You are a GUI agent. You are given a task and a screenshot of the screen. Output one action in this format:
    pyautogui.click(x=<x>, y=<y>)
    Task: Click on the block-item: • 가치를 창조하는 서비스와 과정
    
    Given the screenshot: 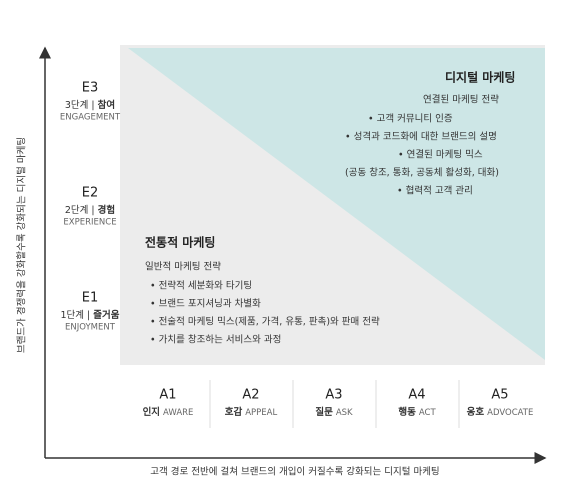 What is the action you would take?
    pyautogui.click(x=215, y=340)
    